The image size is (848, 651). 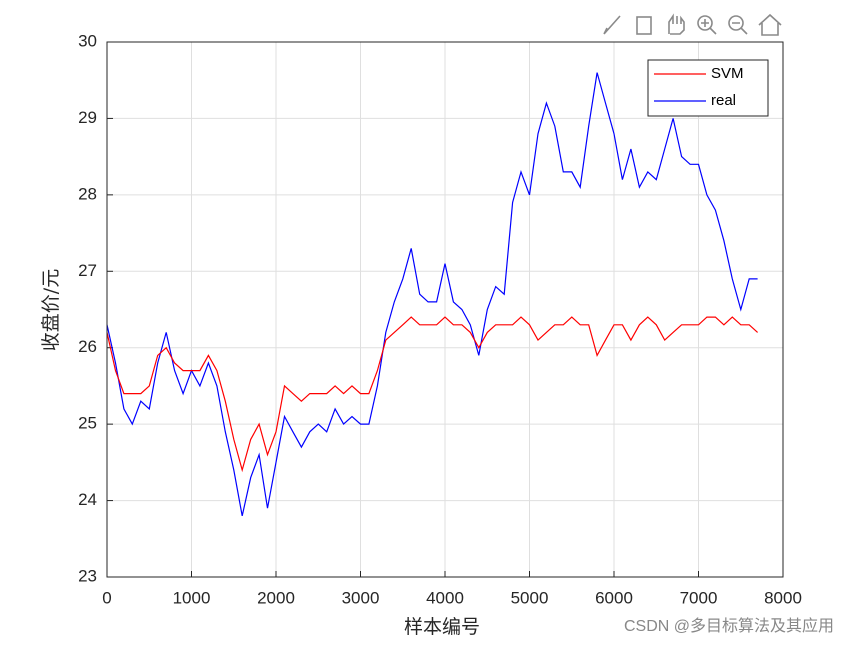 What do you see at coordinates (736, 23) in the screenshot?
I see `zoom-out-icon` at bounding box center [736, 23].